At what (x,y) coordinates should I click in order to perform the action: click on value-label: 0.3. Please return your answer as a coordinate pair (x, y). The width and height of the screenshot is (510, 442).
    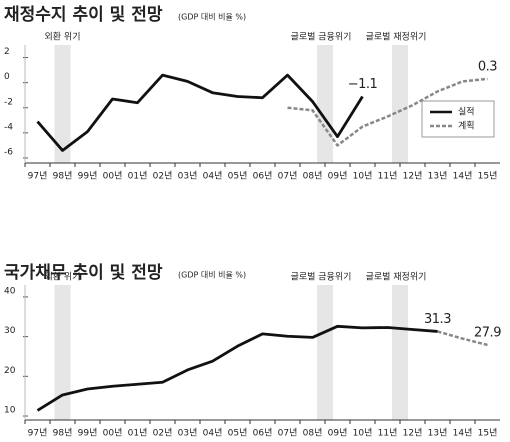
    Looking at the image, I should click on (487, 66).